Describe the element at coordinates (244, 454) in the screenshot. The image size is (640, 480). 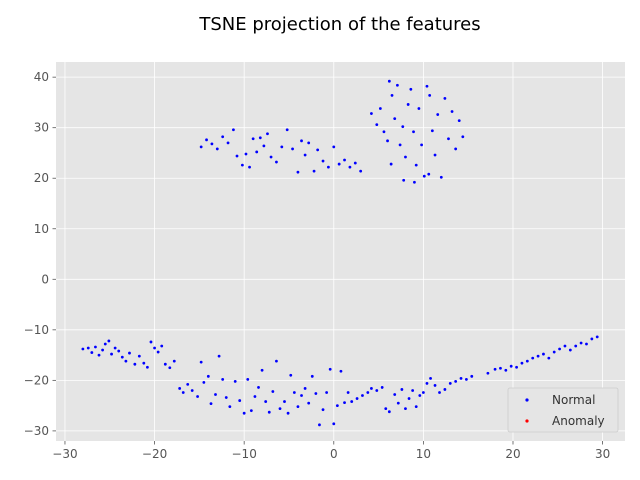
I see `x-tick-label: −10` at that location.